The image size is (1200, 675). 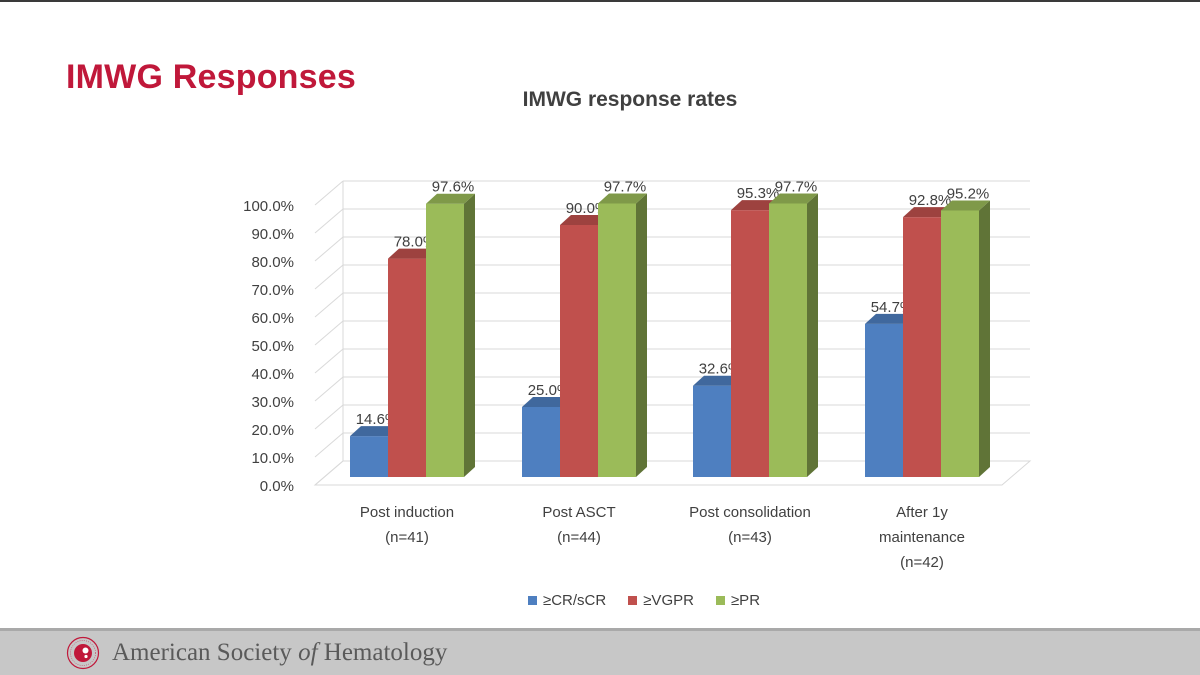 I want to click on legend-label-cr: ≥CR/sCR, so click(x=574, y=600).